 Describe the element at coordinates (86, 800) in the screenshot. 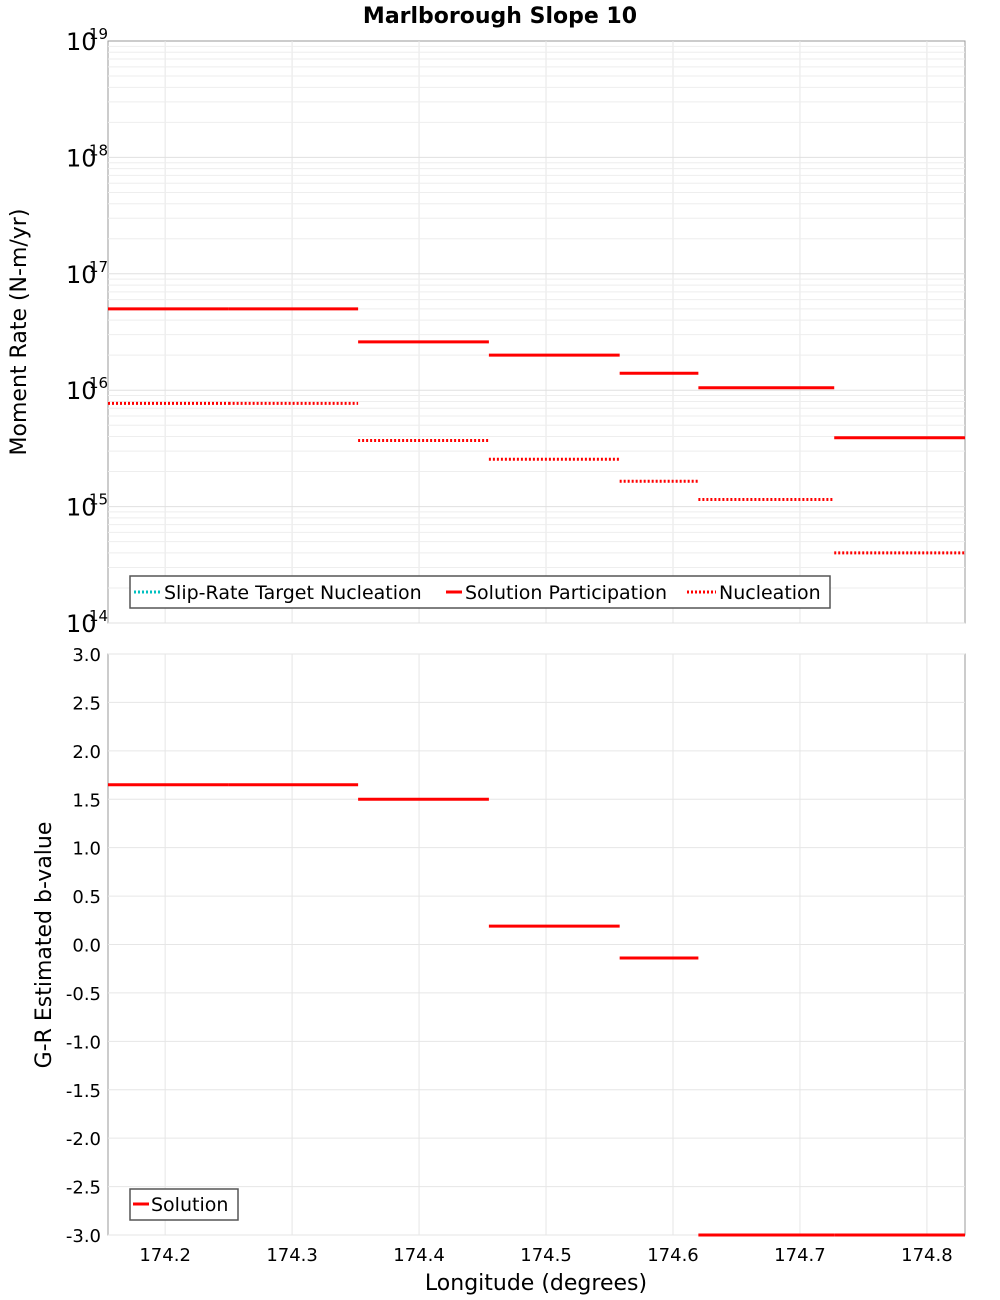

I see `b-value-y-tick-label: 1.5` at that location.